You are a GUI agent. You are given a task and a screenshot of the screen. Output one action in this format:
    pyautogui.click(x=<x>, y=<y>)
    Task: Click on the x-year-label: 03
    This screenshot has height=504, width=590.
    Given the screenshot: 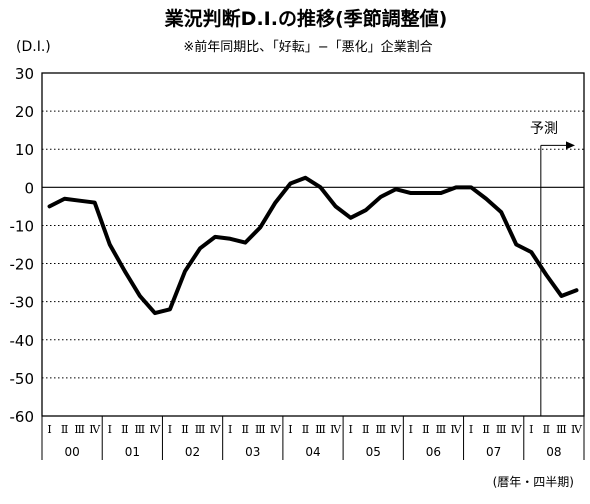 What is the action you would take?
    pyautogui.click(x=252, y=452)
    